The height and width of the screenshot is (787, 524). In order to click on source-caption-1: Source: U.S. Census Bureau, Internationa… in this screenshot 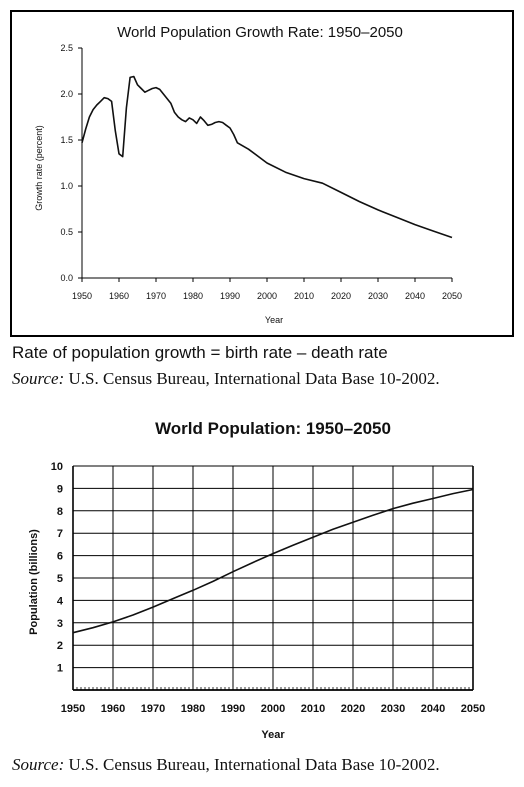, I will do `click(226, 379)`.